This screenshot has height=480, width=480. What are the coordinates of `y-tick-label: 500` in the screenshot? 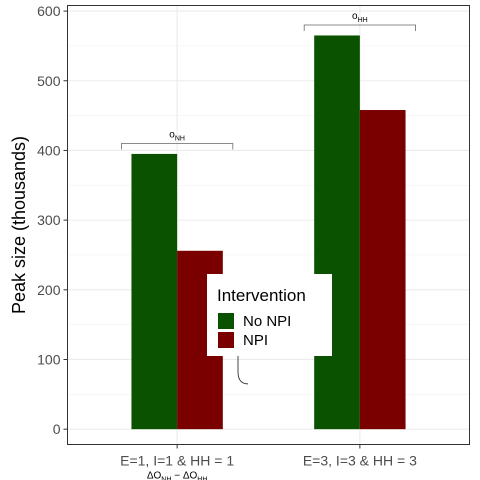 It's located at (49, 81).